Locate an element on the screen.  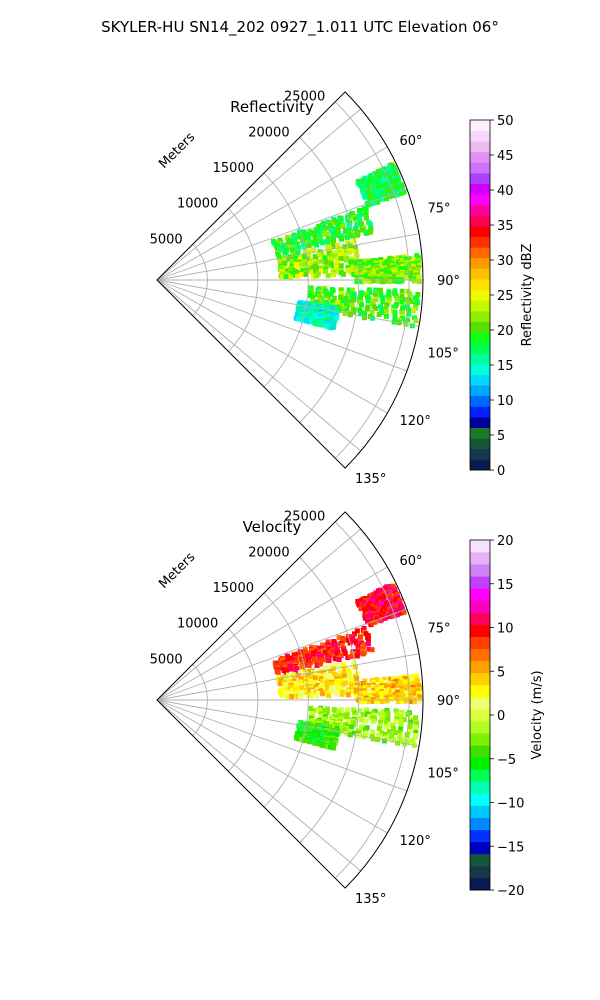
panel-title: Reflectivity is located at coordinates (272, 107).